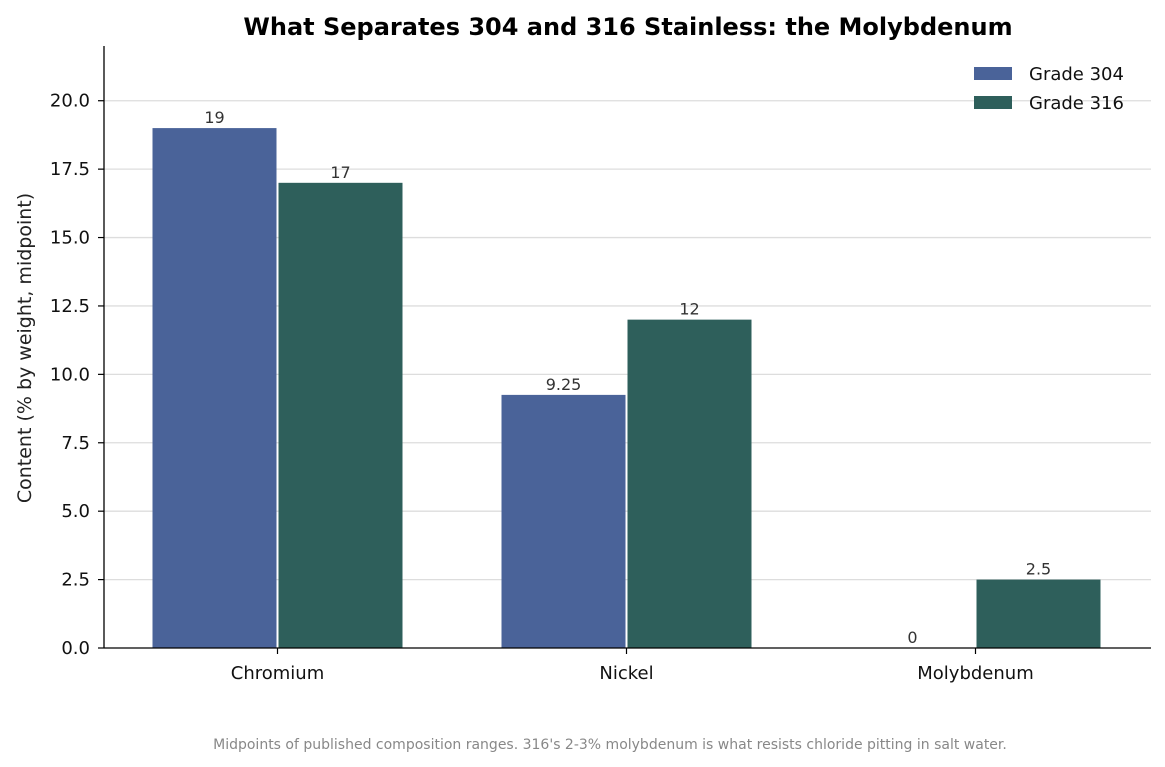  I want to click on y-tick-label: 7.5, so click(75, 443).